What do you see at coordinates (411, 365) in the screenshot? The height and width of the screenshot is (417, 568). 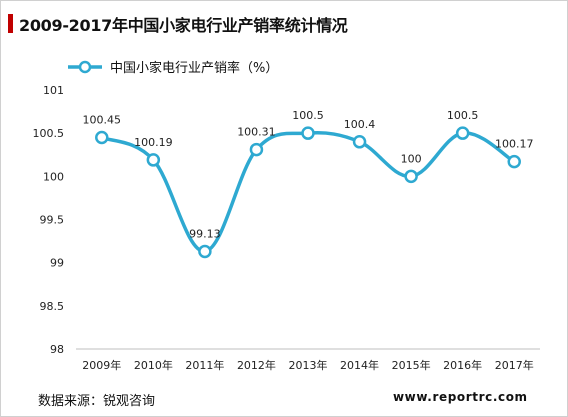 I see `x-tick-label: 2015年` at bounding box center [411, 365].